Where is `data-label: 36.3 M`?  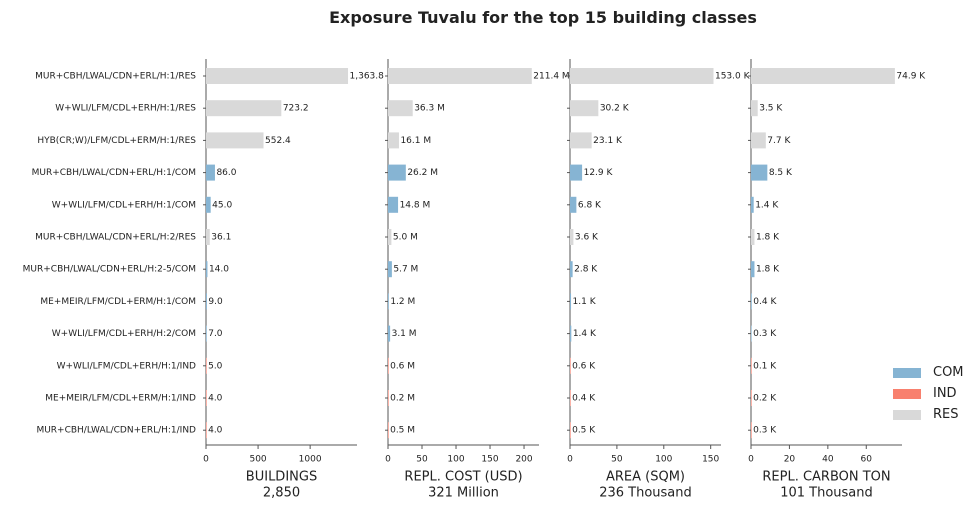 data-label: 36.3 M is located at coordinates (429, 109).